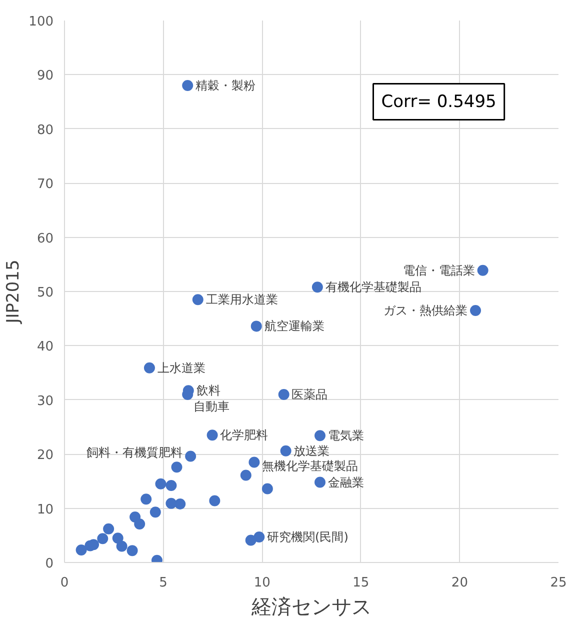  What do you see at coordinates (307, 537) in the screenshot?
I see `annotation: 研究機関(民間)` at bounding box center [307, 537].